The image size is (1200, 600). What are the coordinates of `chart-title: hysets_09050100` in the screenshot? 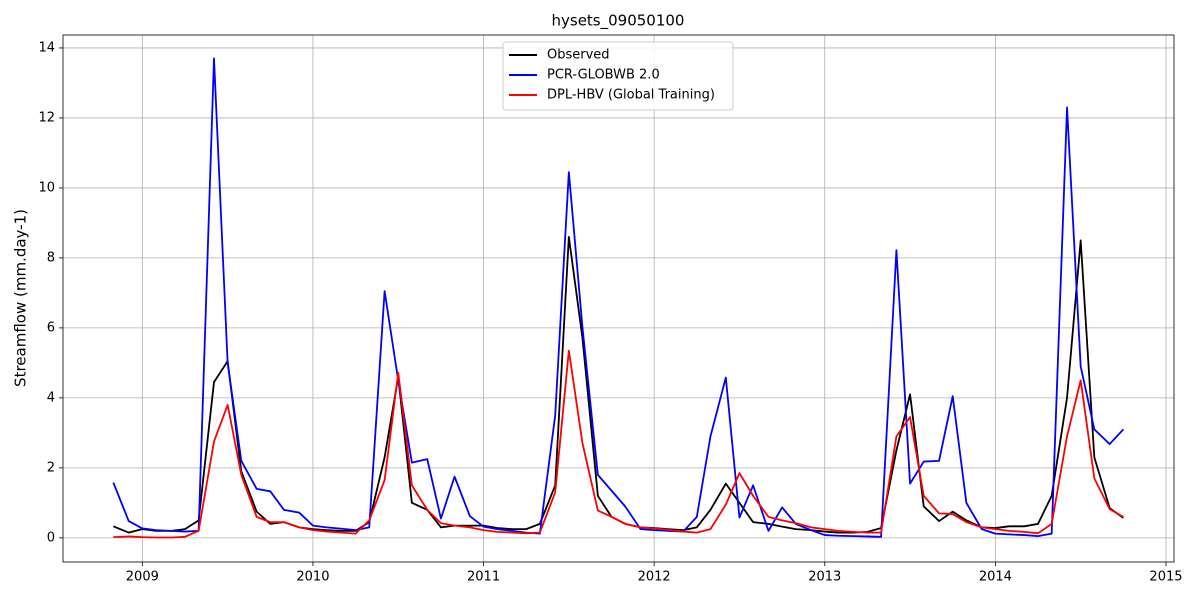 It's located at (618, 21).